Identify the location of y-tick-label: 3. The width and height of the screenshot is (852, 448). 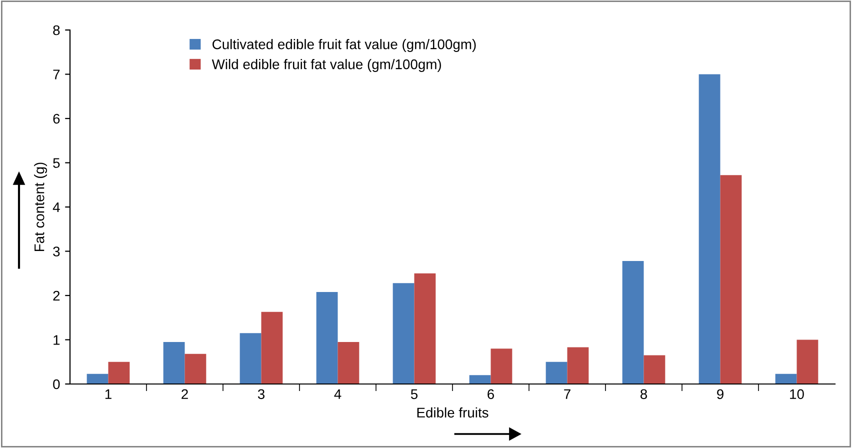
(56, 251).